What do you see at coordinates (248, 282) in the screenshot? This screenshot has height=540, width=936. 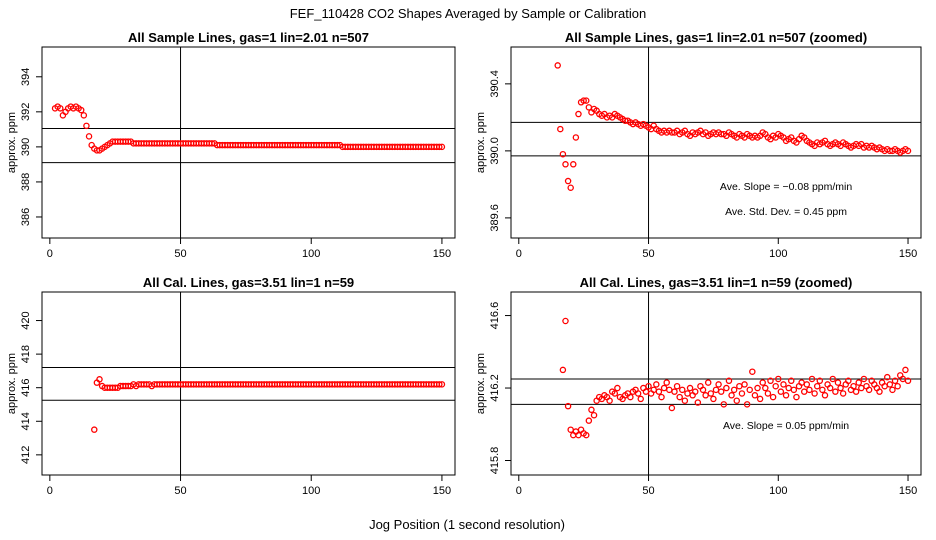 I see `panel-title: All Cal. Lines, gas=3.51 lin=1 n=59` at bounding box center [248, 282].